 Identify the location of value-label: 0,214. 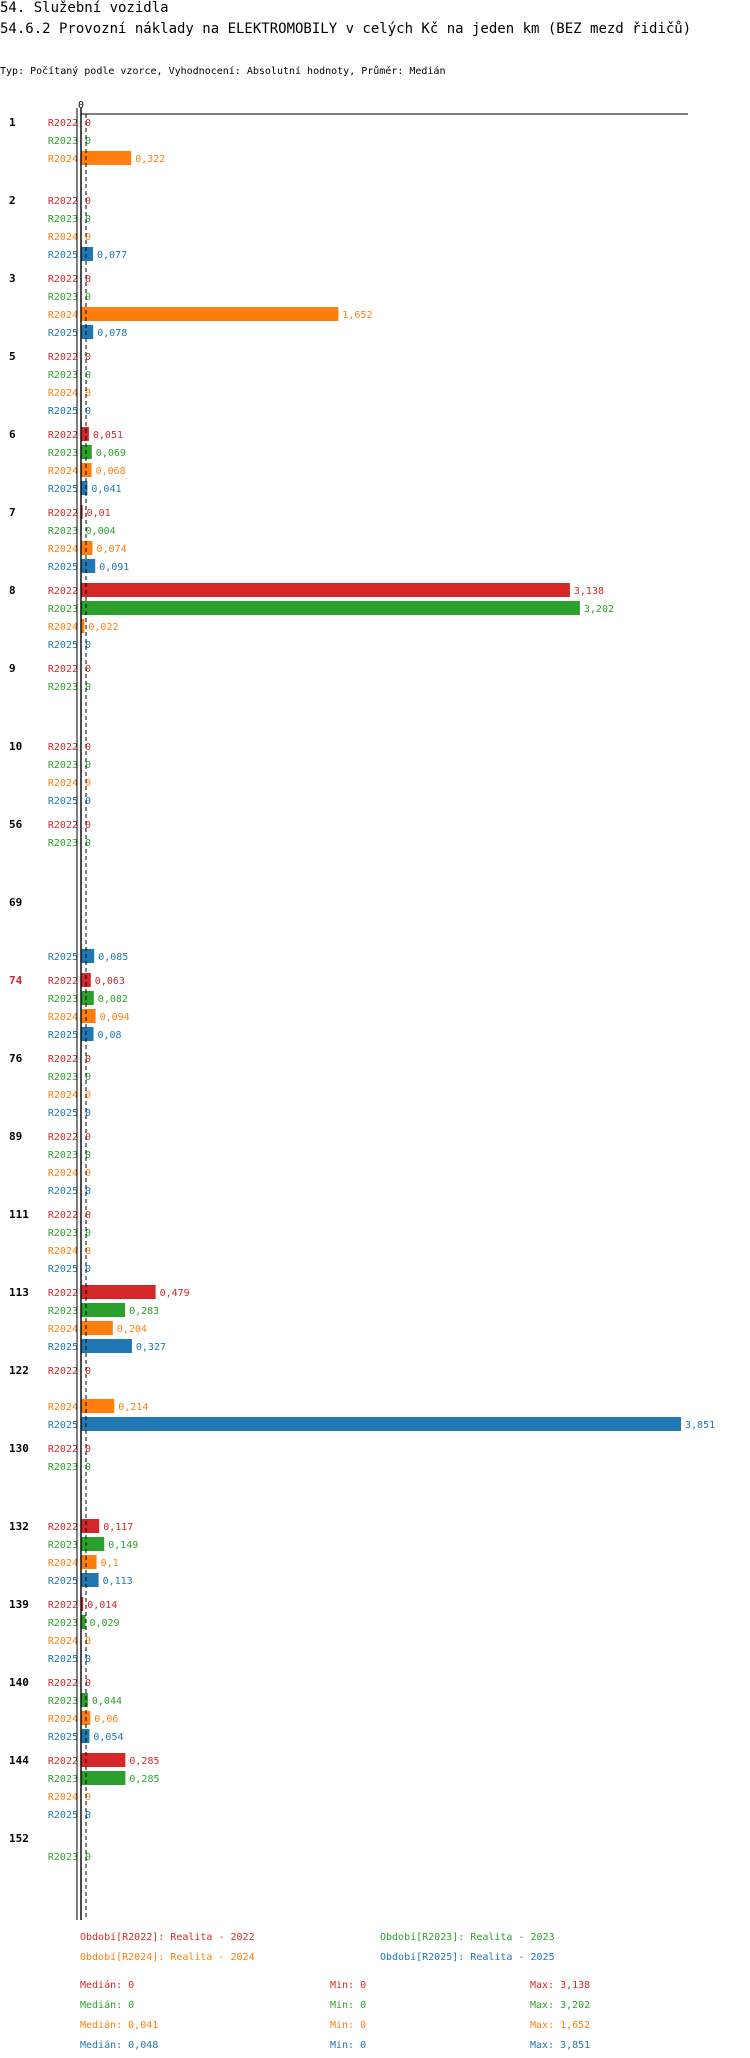
(133, 1407).